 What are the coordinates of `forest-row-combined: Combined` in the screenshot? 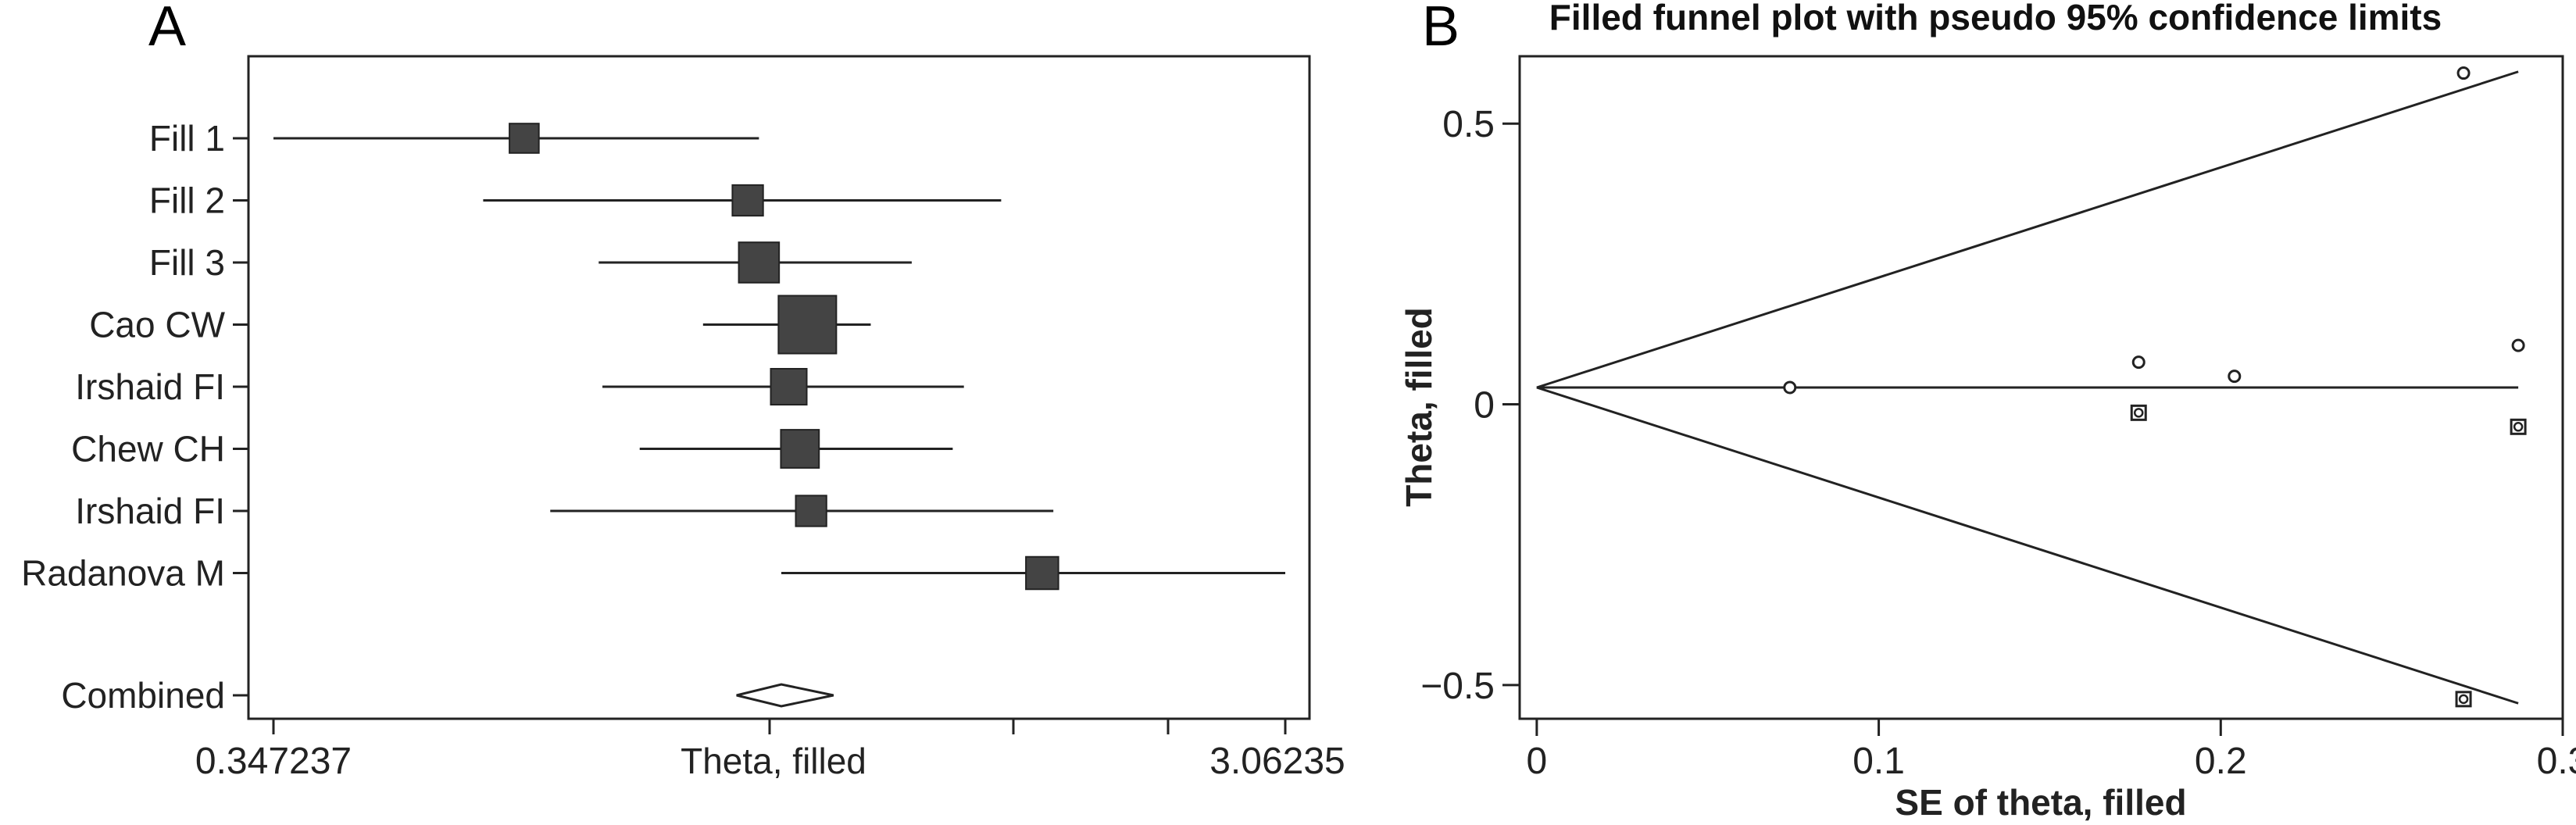 It's located at (448, 695).